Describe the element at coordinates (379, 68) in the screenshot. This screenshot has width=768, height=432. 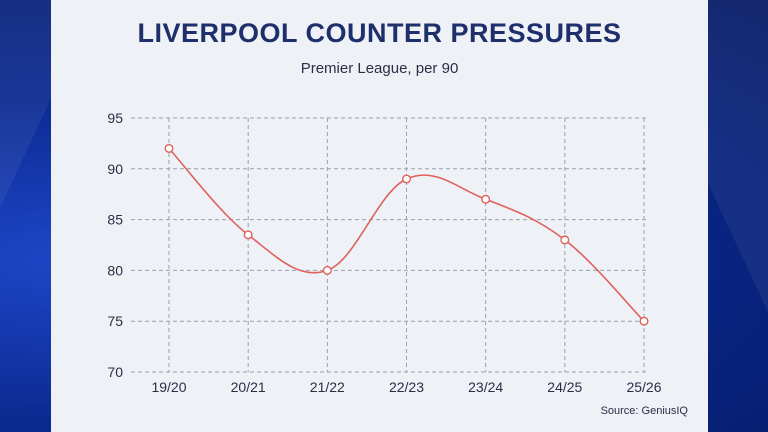
I see `chart-subtitle: Premier League, per 90` at that location.